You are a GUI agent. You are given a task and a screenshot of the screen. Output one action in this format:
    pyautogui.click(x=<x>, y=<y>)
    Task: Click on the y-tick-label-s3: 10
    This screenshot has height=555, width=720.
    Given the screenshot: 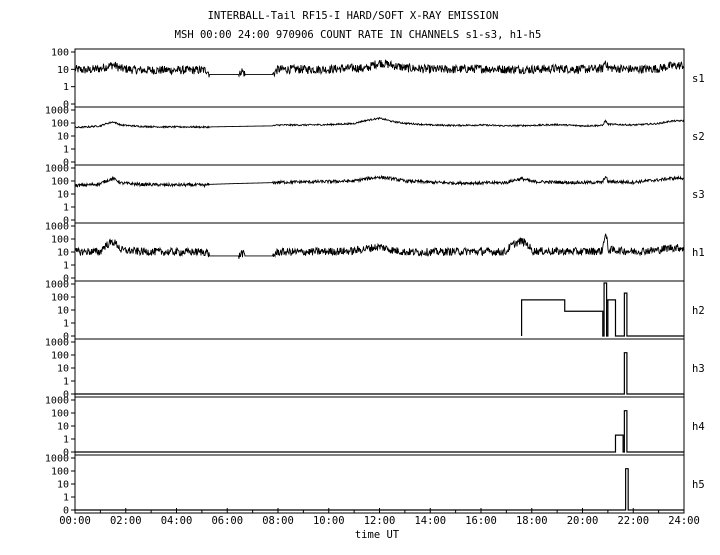 What is the action you would take?
    pyautogui.click(x=63, y=195)
    